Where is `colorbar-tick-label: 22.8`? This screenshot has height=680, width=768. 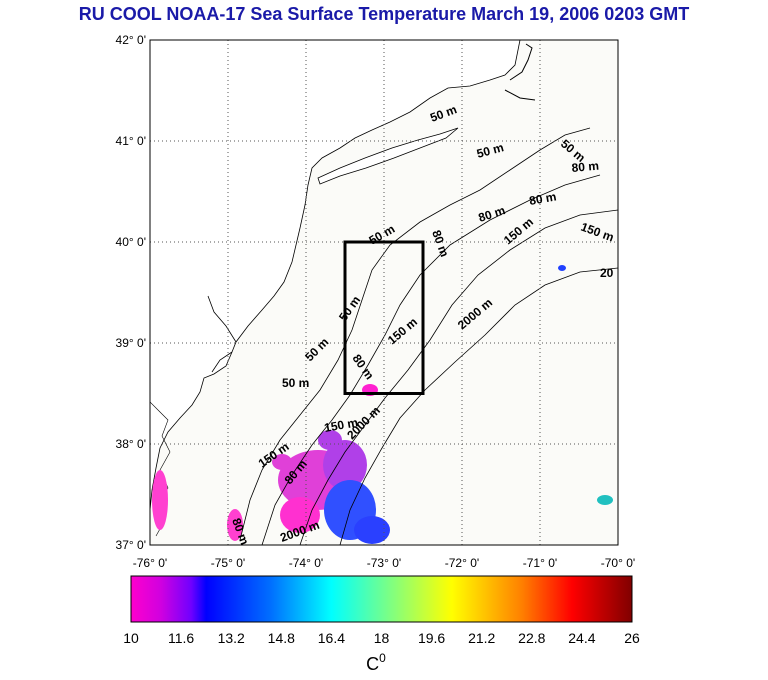 colorbar-tick-label: 22.8 is located at coordinates (531, 638).